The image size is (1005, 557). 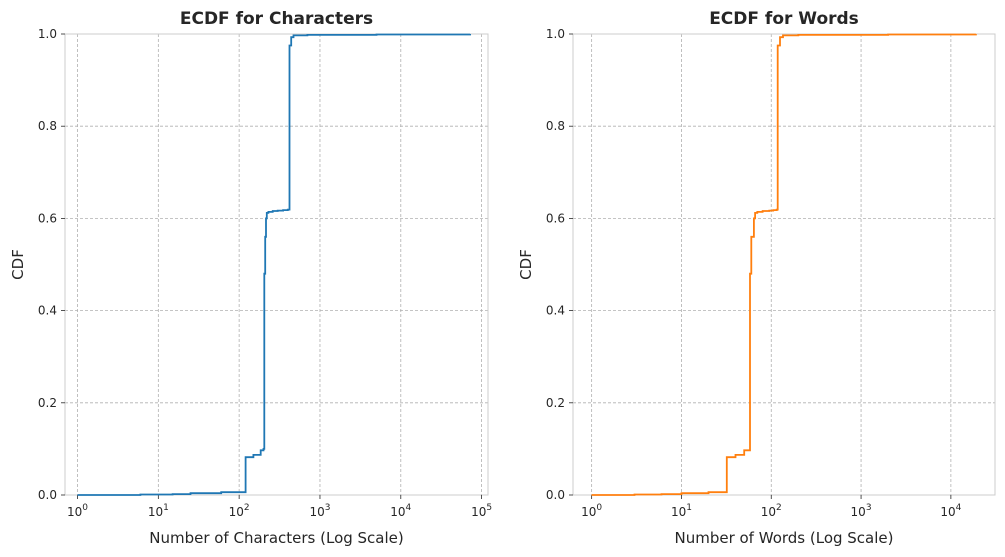 I want to click on words-chart-title: ECDF for Words, so click(x=784, y=19).